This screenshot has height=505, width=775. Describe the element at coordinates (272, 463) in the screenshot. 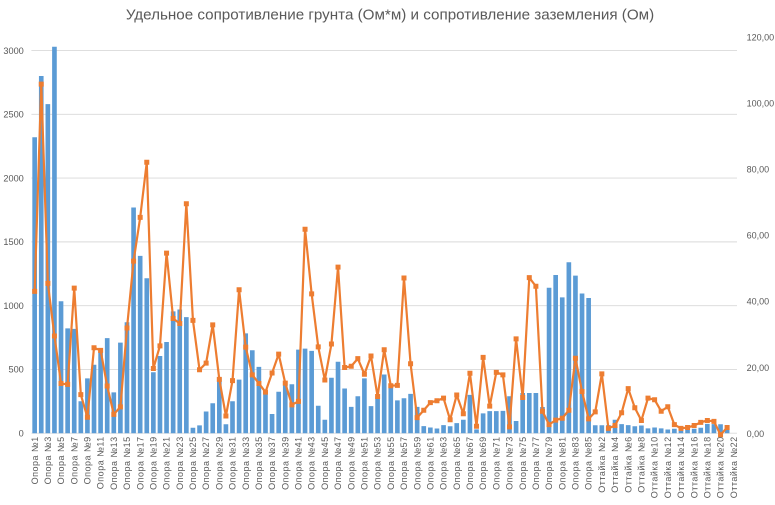

I see `svg-text: Опора №37` at that location.